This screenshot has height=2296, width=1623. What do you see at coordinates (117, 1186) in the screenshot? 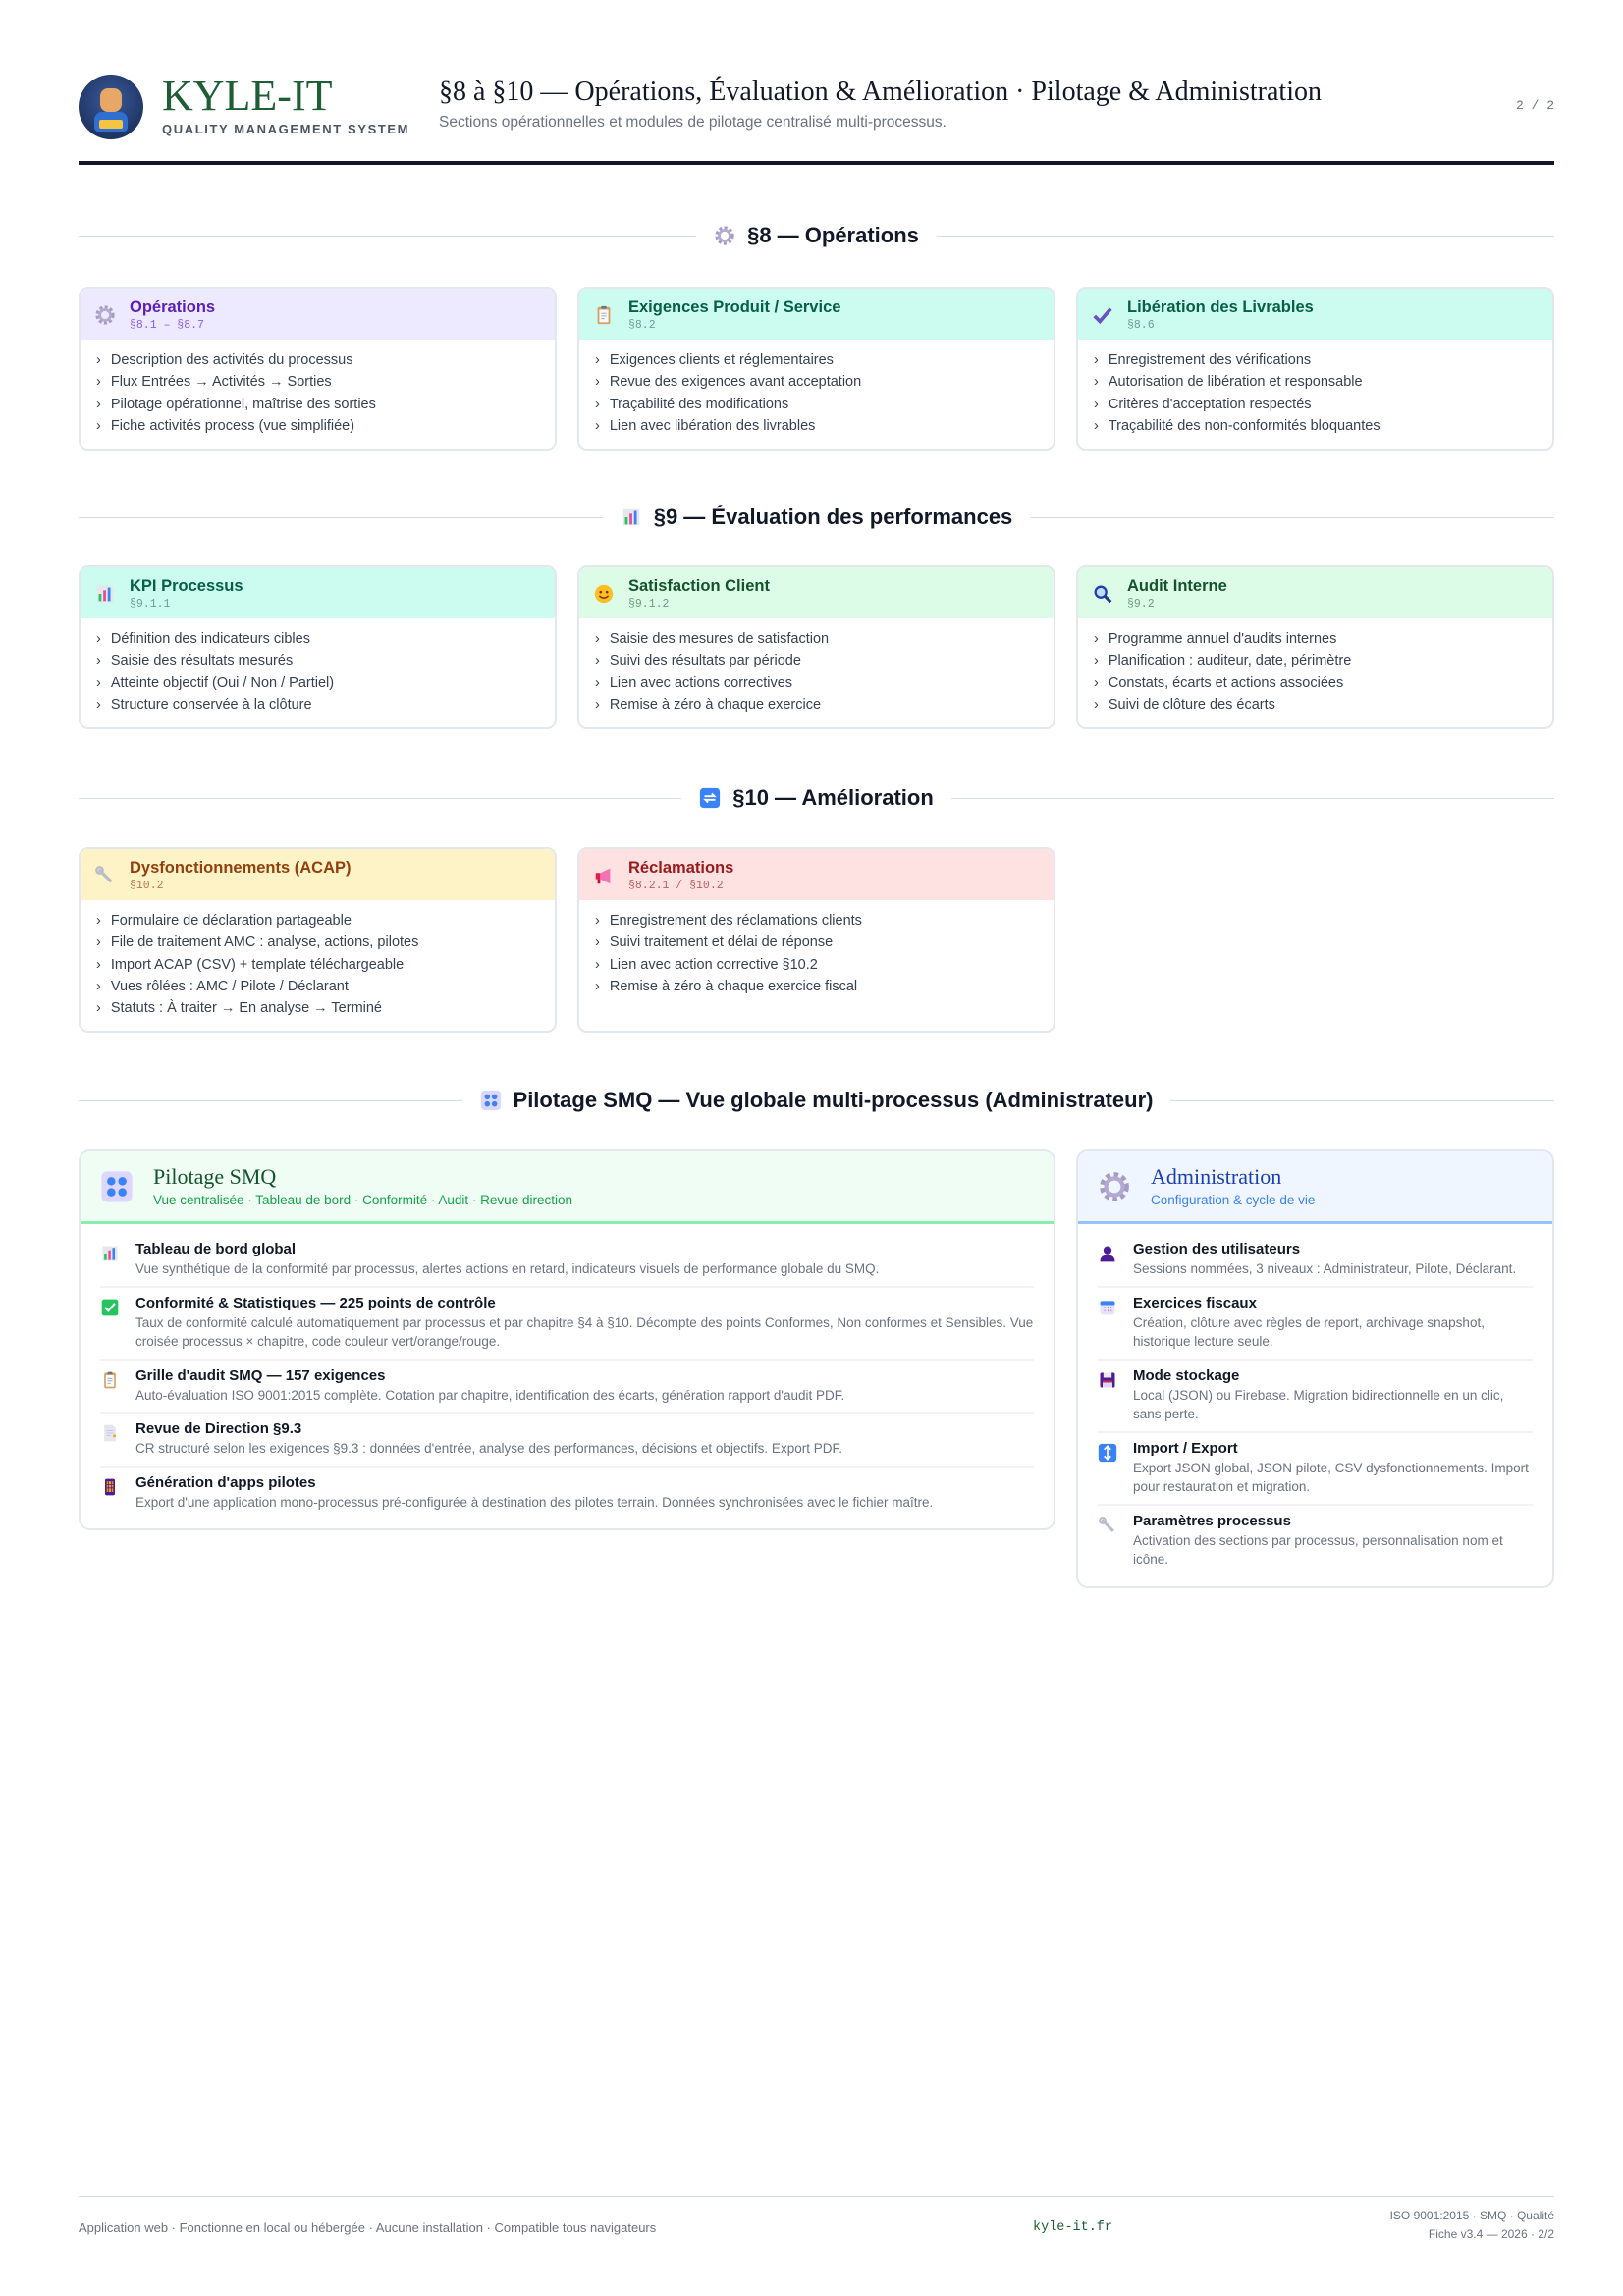
I see `control-knobs-icon` at bounding box center [117, 1186].